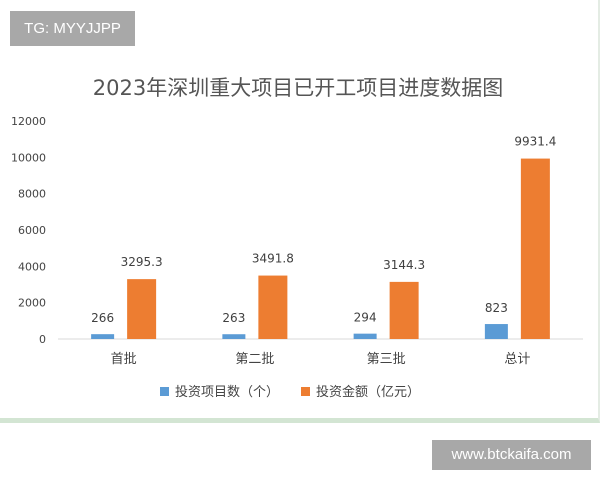 Image resolution: width=600 pixels, height=480 pixels. Describe the element at coordinates (142, 262) in the screenshot. I see `data-label: 3295.3` at that location.